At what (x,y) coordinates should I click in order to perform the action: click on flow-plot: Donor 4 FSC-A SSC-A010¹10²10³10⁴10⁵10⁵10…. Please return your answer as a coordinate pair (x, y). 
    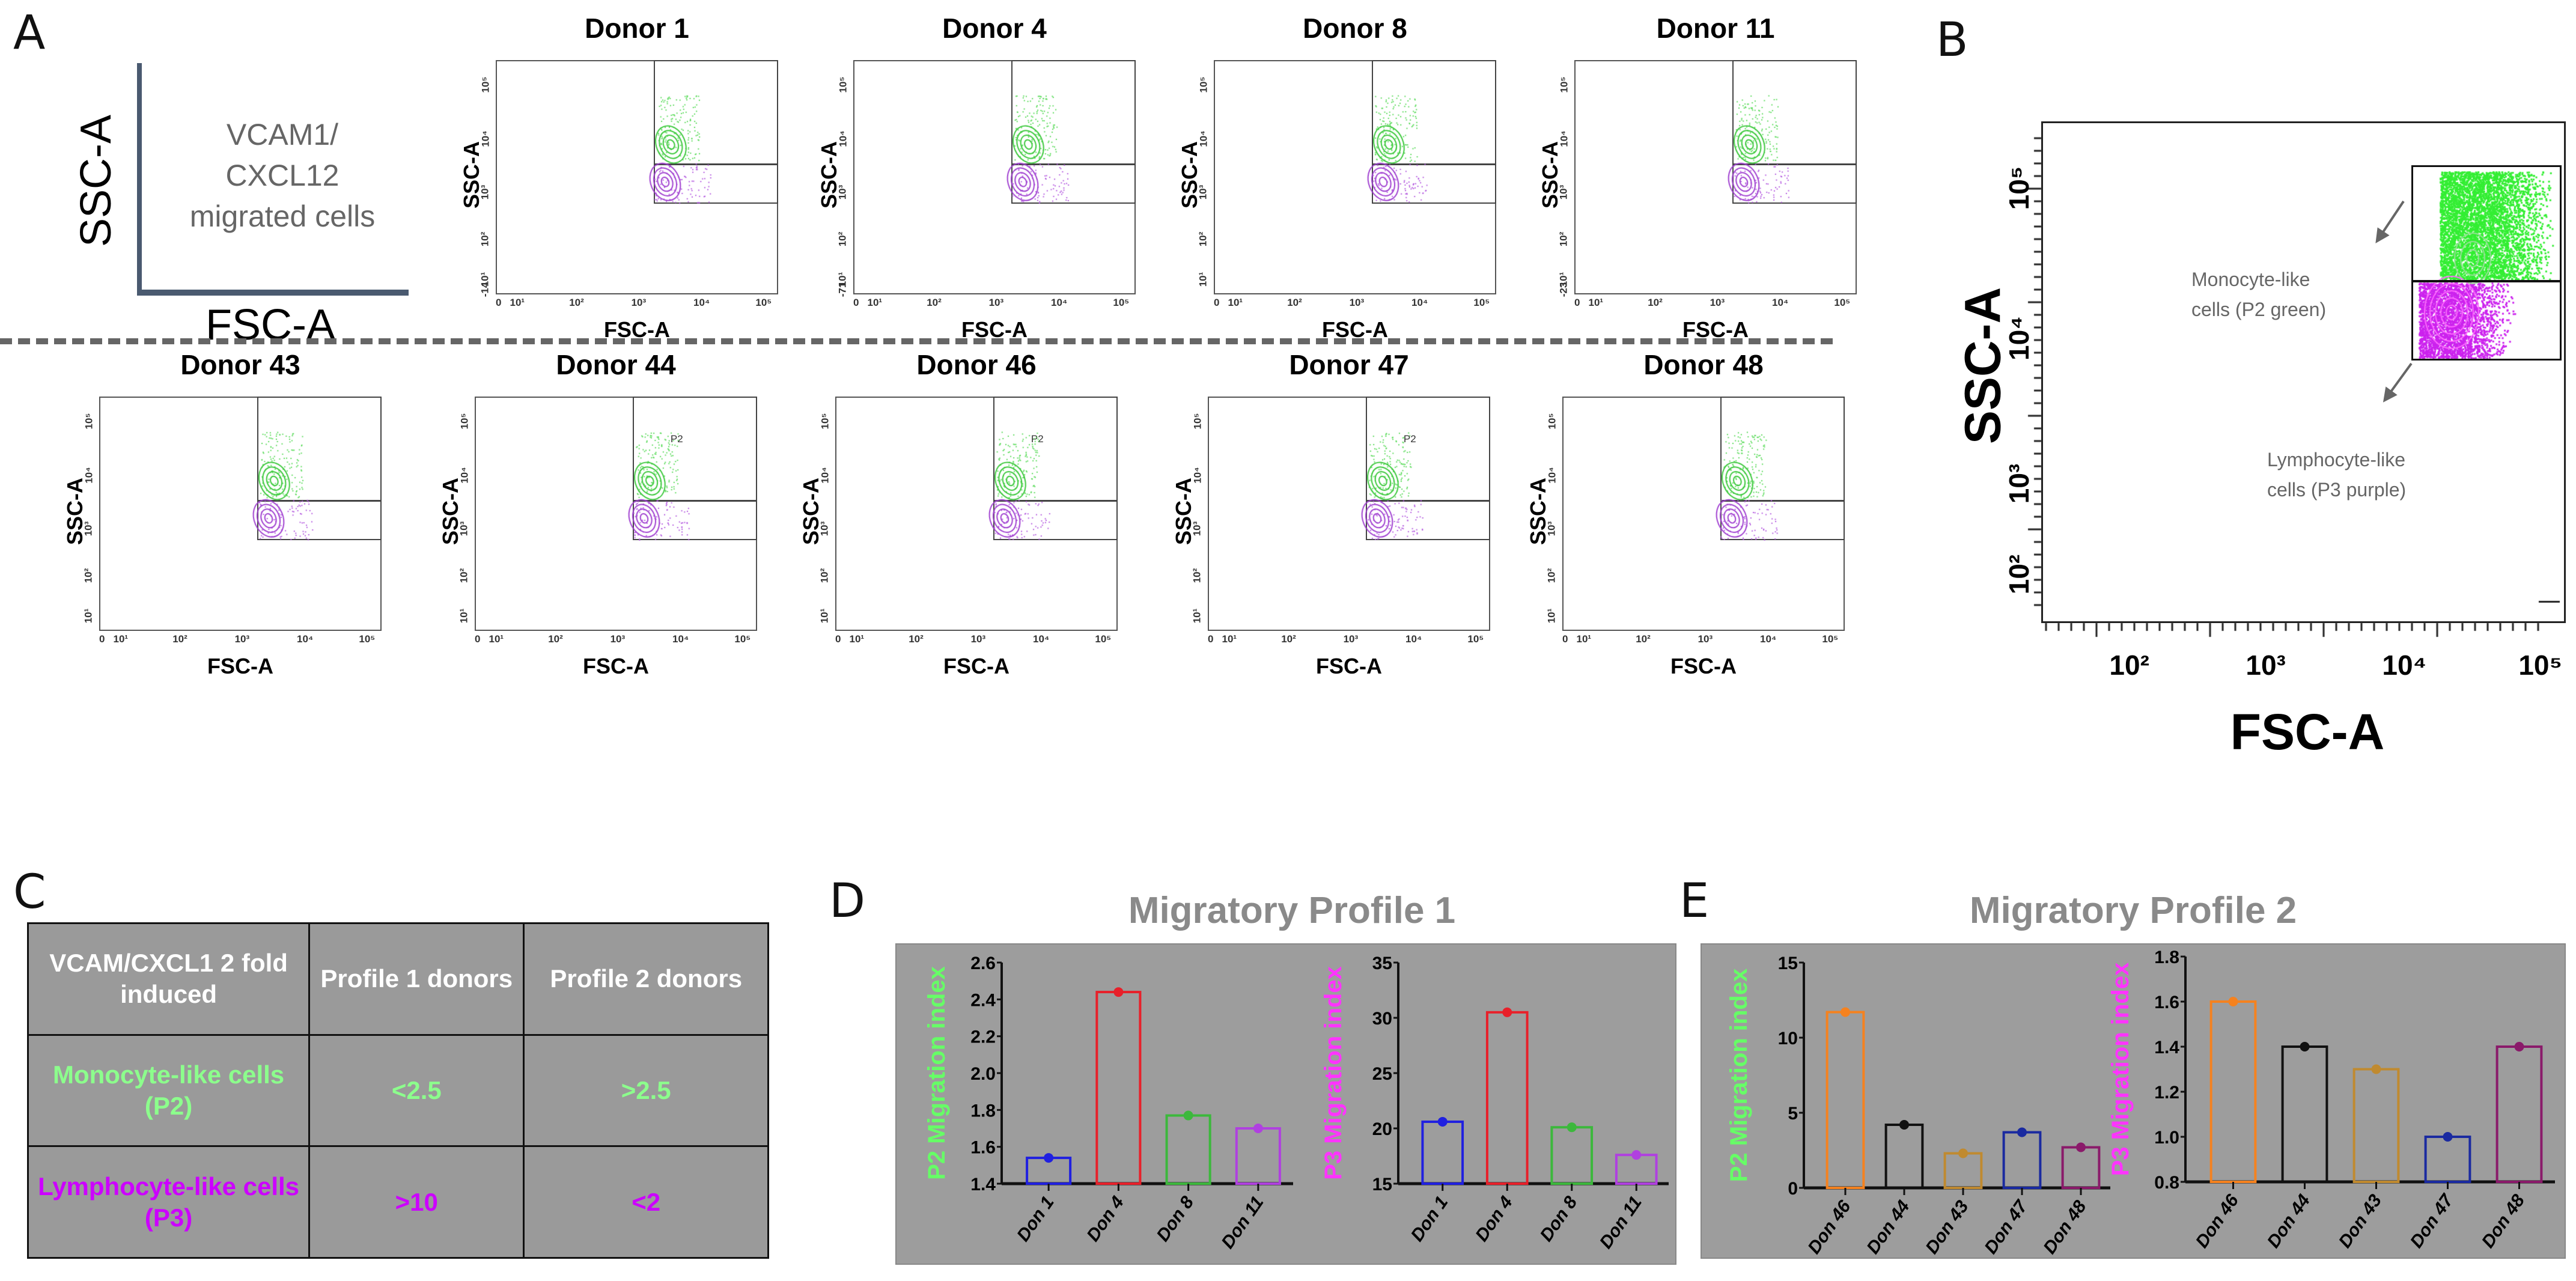
    Looking at the image, I should click on (991, 177).